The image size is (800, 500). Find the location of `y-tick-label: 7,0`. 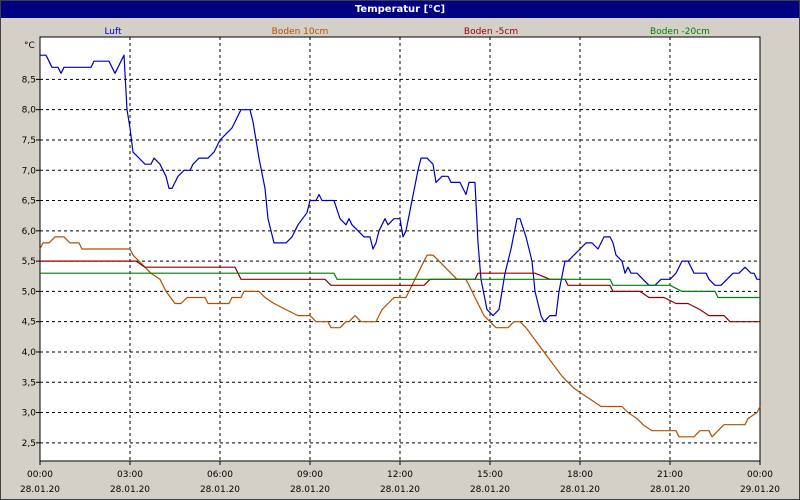

y-tick-label: 7,0 is located at coordinates (29, 171).